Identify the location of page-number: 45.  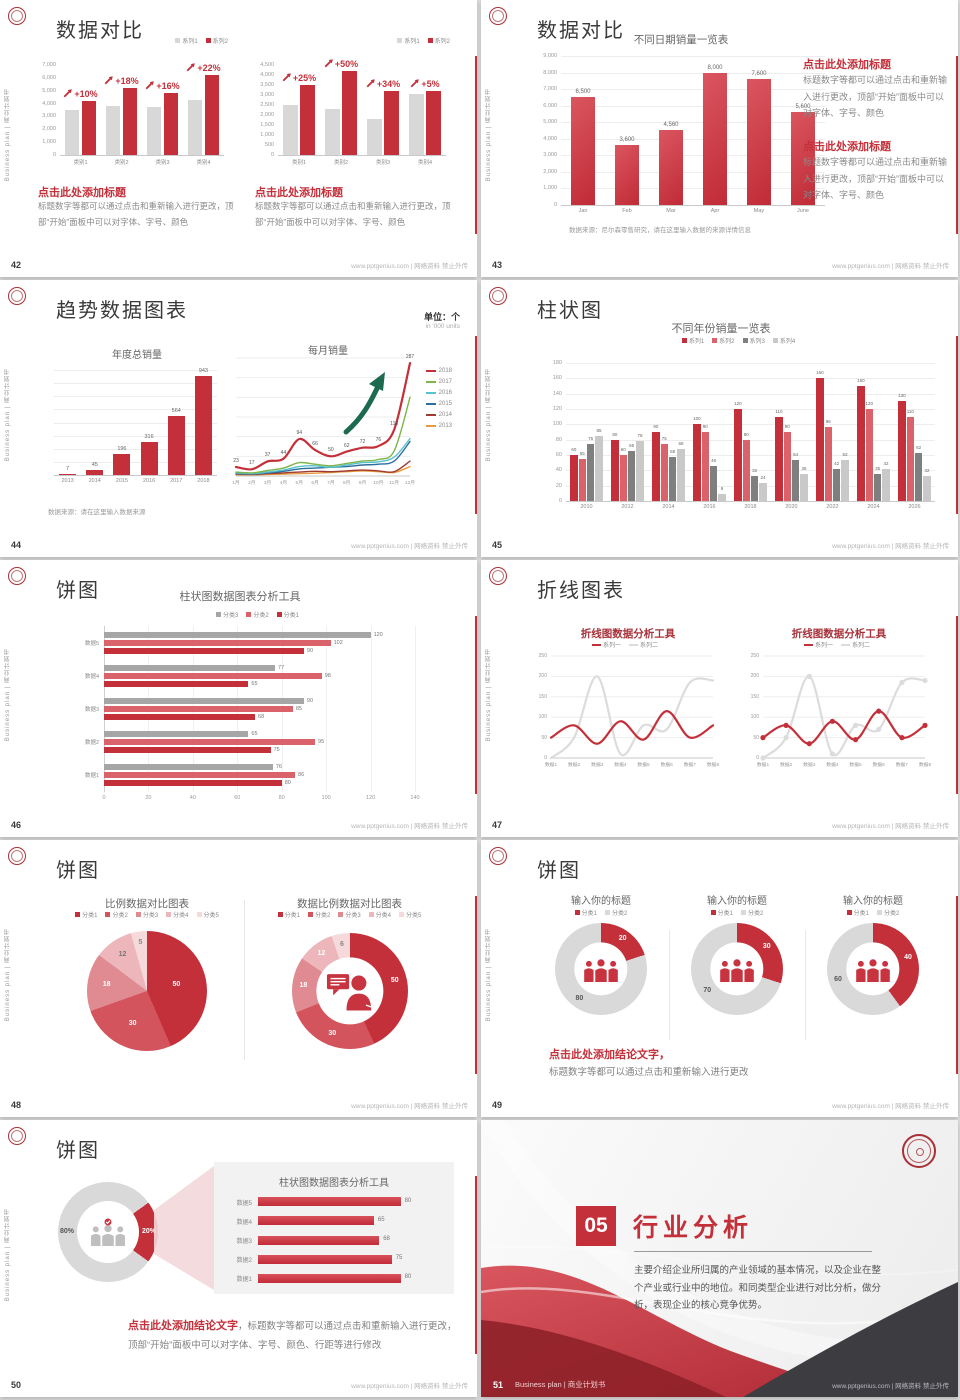
(497, 545).